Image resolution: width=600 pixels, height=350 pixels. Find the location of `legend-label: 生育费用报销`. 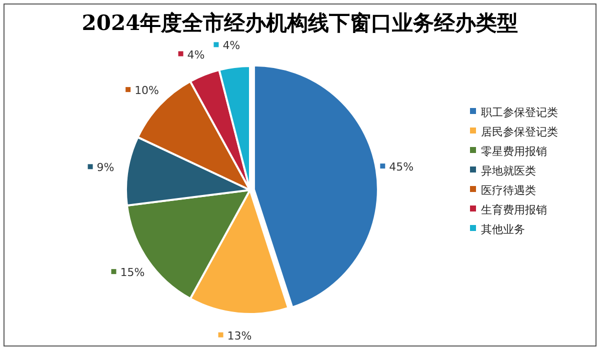

legend-label: 生育费用报销 is located at coordinates (514, 210).